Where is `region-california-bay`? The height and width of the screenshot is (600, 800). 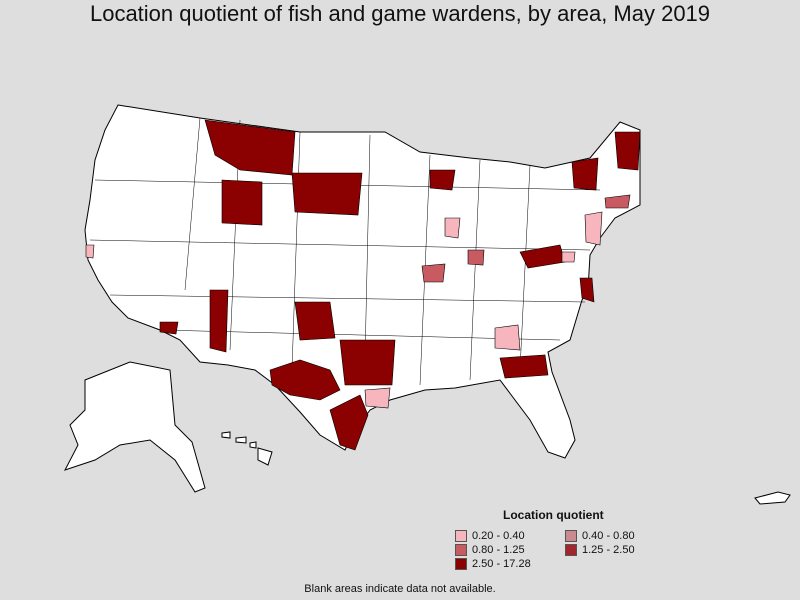 region-california-bay is located at coordinates (90, 251).